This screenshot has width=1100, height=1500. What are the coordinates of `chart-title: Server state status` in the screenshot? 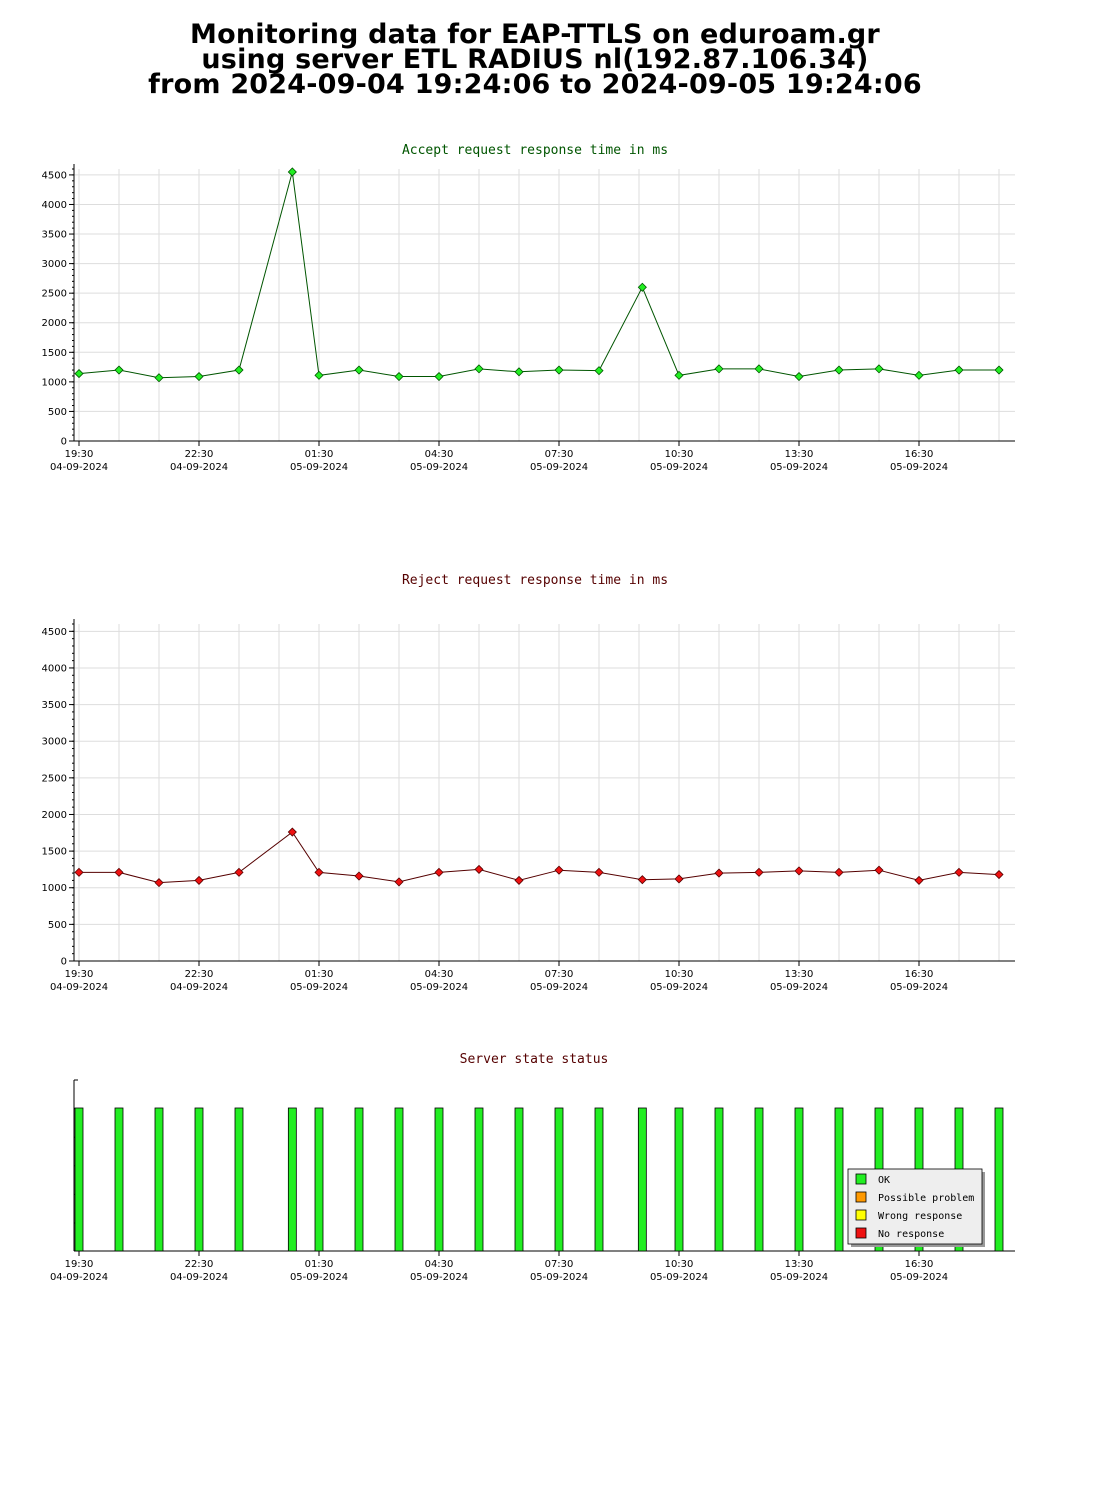 It's located at (534, 1059).